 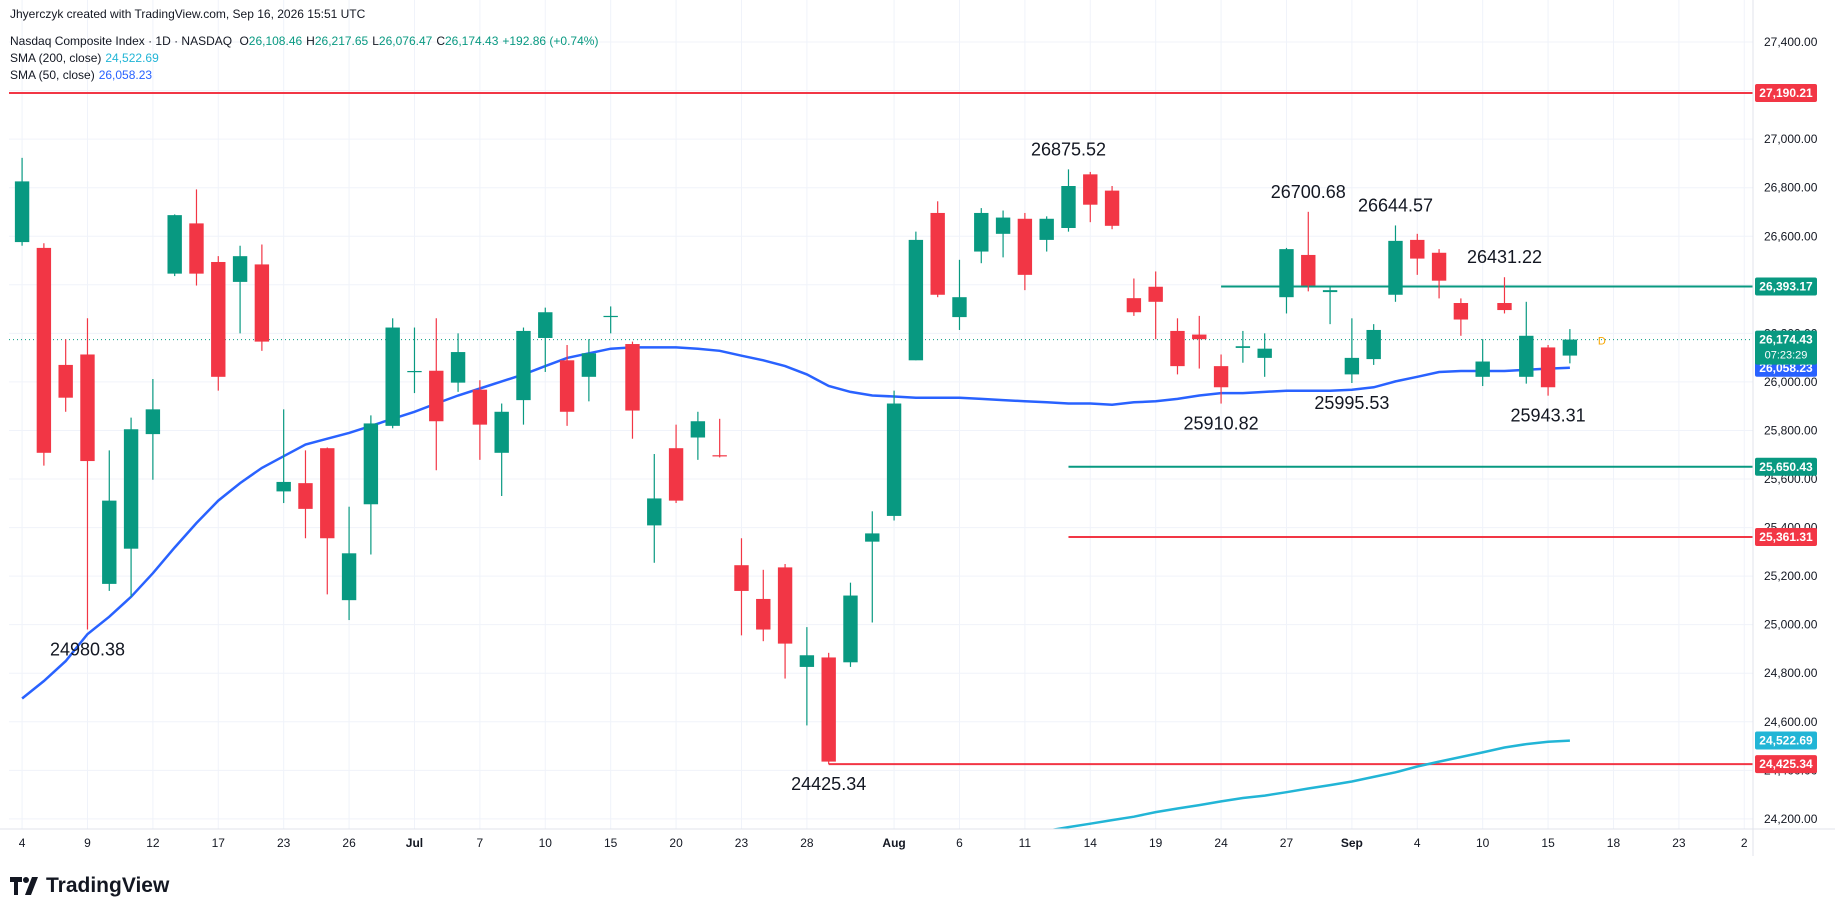 I want to click on x-tick-label: 27, so click(x=1287, y=843).